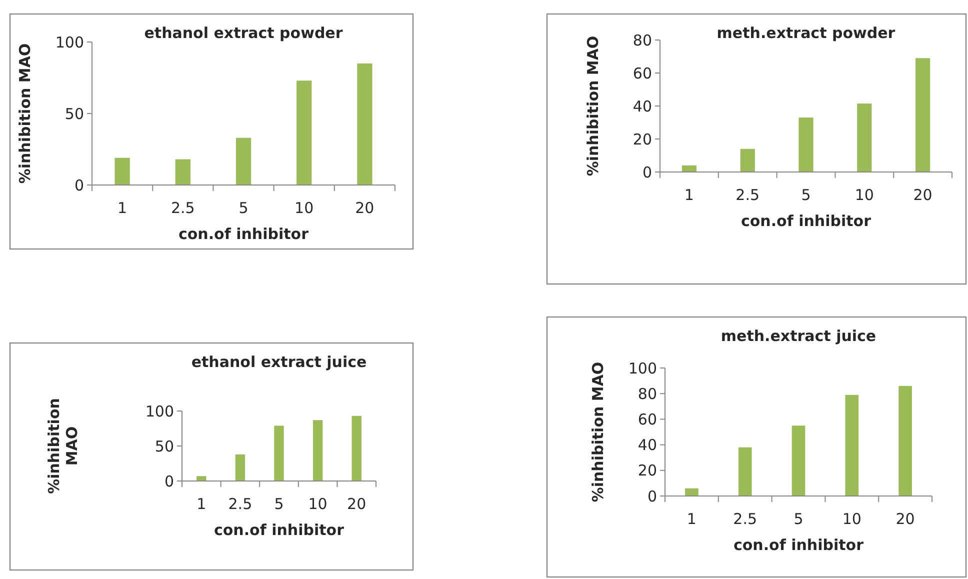 The width and height of the screenshot is (968, 579). I want to click on chart-title: meth.extract juice, so click(798, 336).